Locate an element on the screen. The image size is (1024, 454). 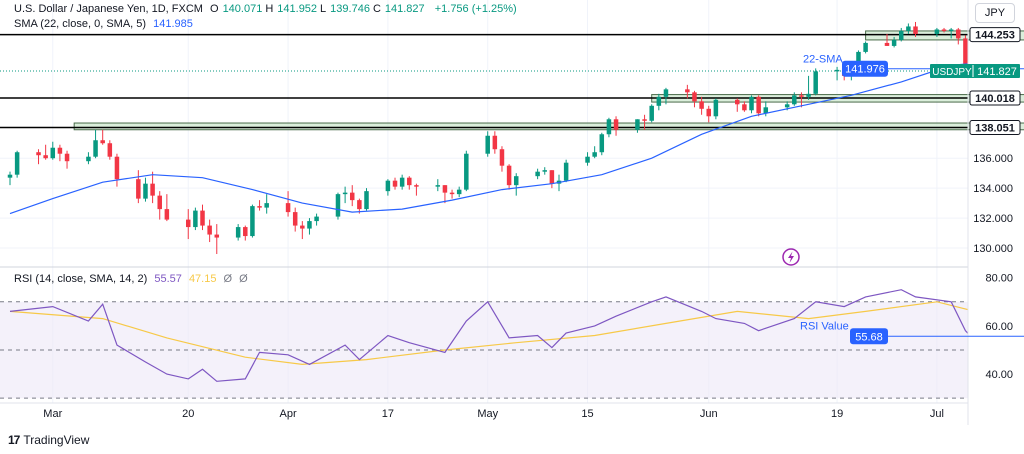
rsi-annotation-text: RSI Value is located at coordinates (824, 326).